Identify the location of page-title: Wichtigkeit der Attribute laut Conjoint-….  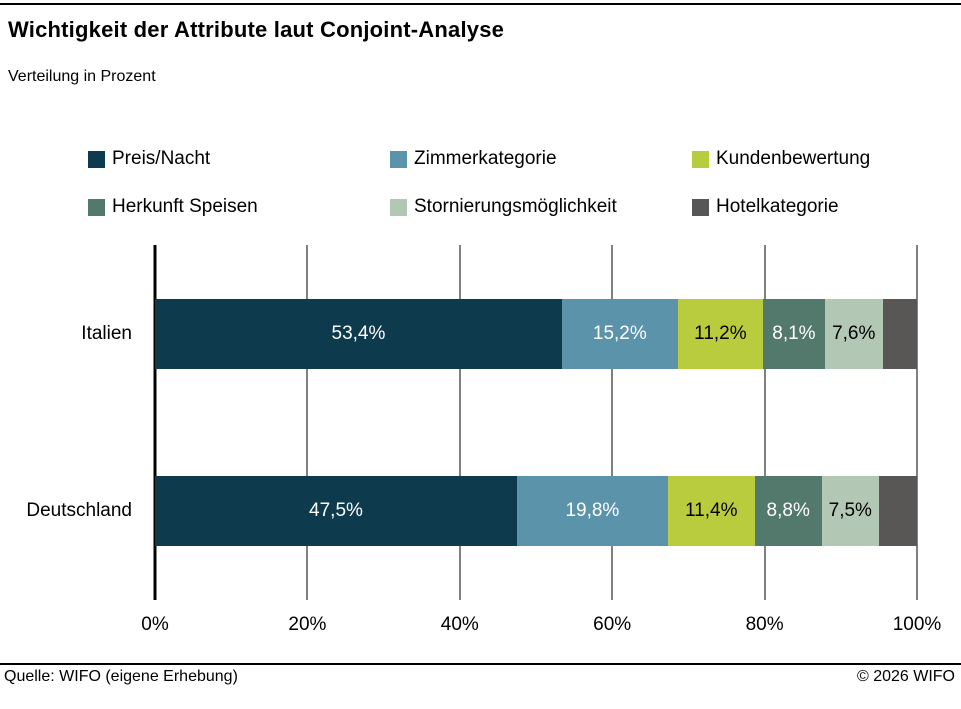
(256, 29).